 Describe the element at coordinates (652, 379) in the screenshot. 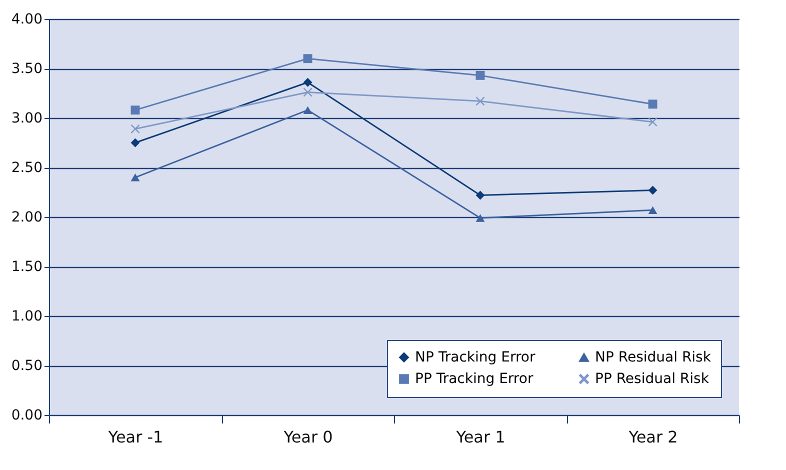

I see `legend-label: PP Residual Risk` at that location.